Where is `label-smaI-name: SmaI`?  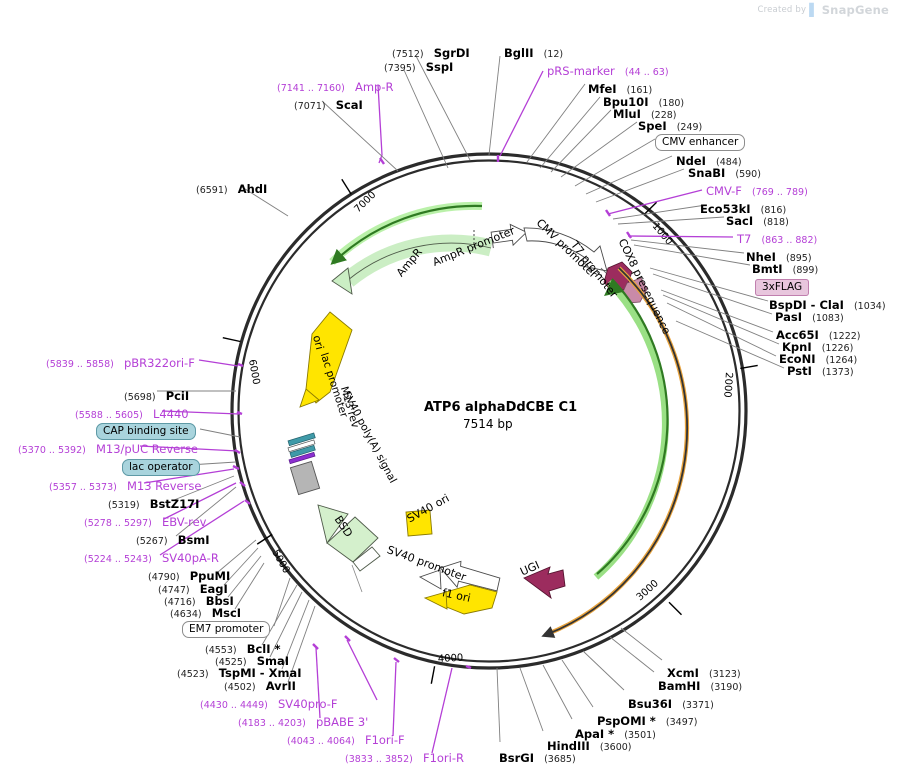
label-smaI-name: SmaI is located at coordinates (272, 661).